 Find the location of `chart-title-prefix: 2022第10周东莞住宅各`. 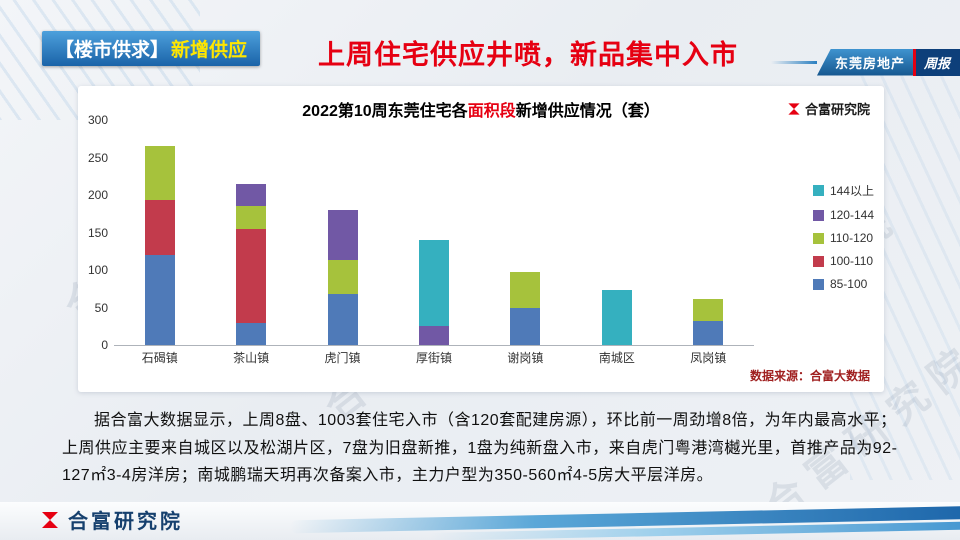

chart-title-prefix: 2022第10周东莞住宅各 is located at coordinates (385, 111).